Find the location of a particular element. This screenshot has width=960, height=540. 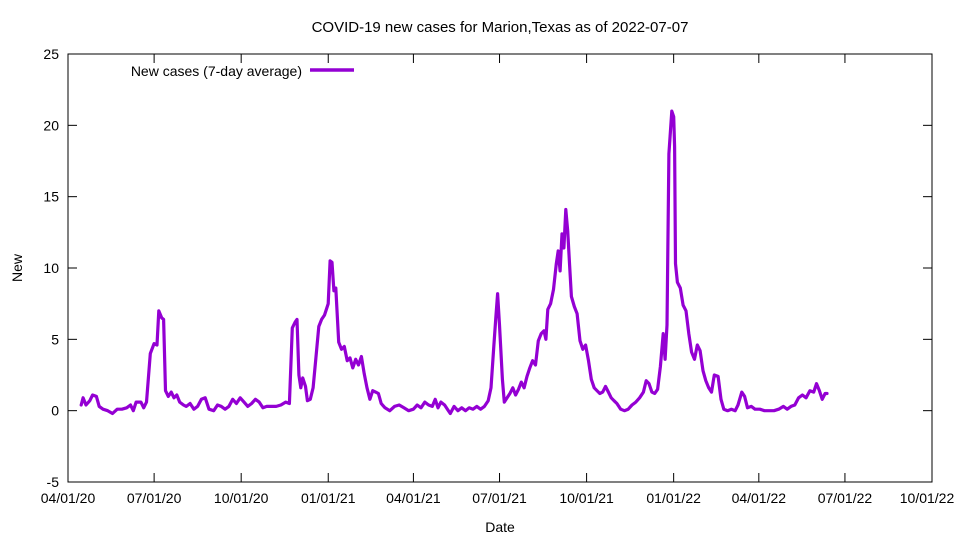

x-tick-label: 04/01/21 is located at coordinates (413, 498).